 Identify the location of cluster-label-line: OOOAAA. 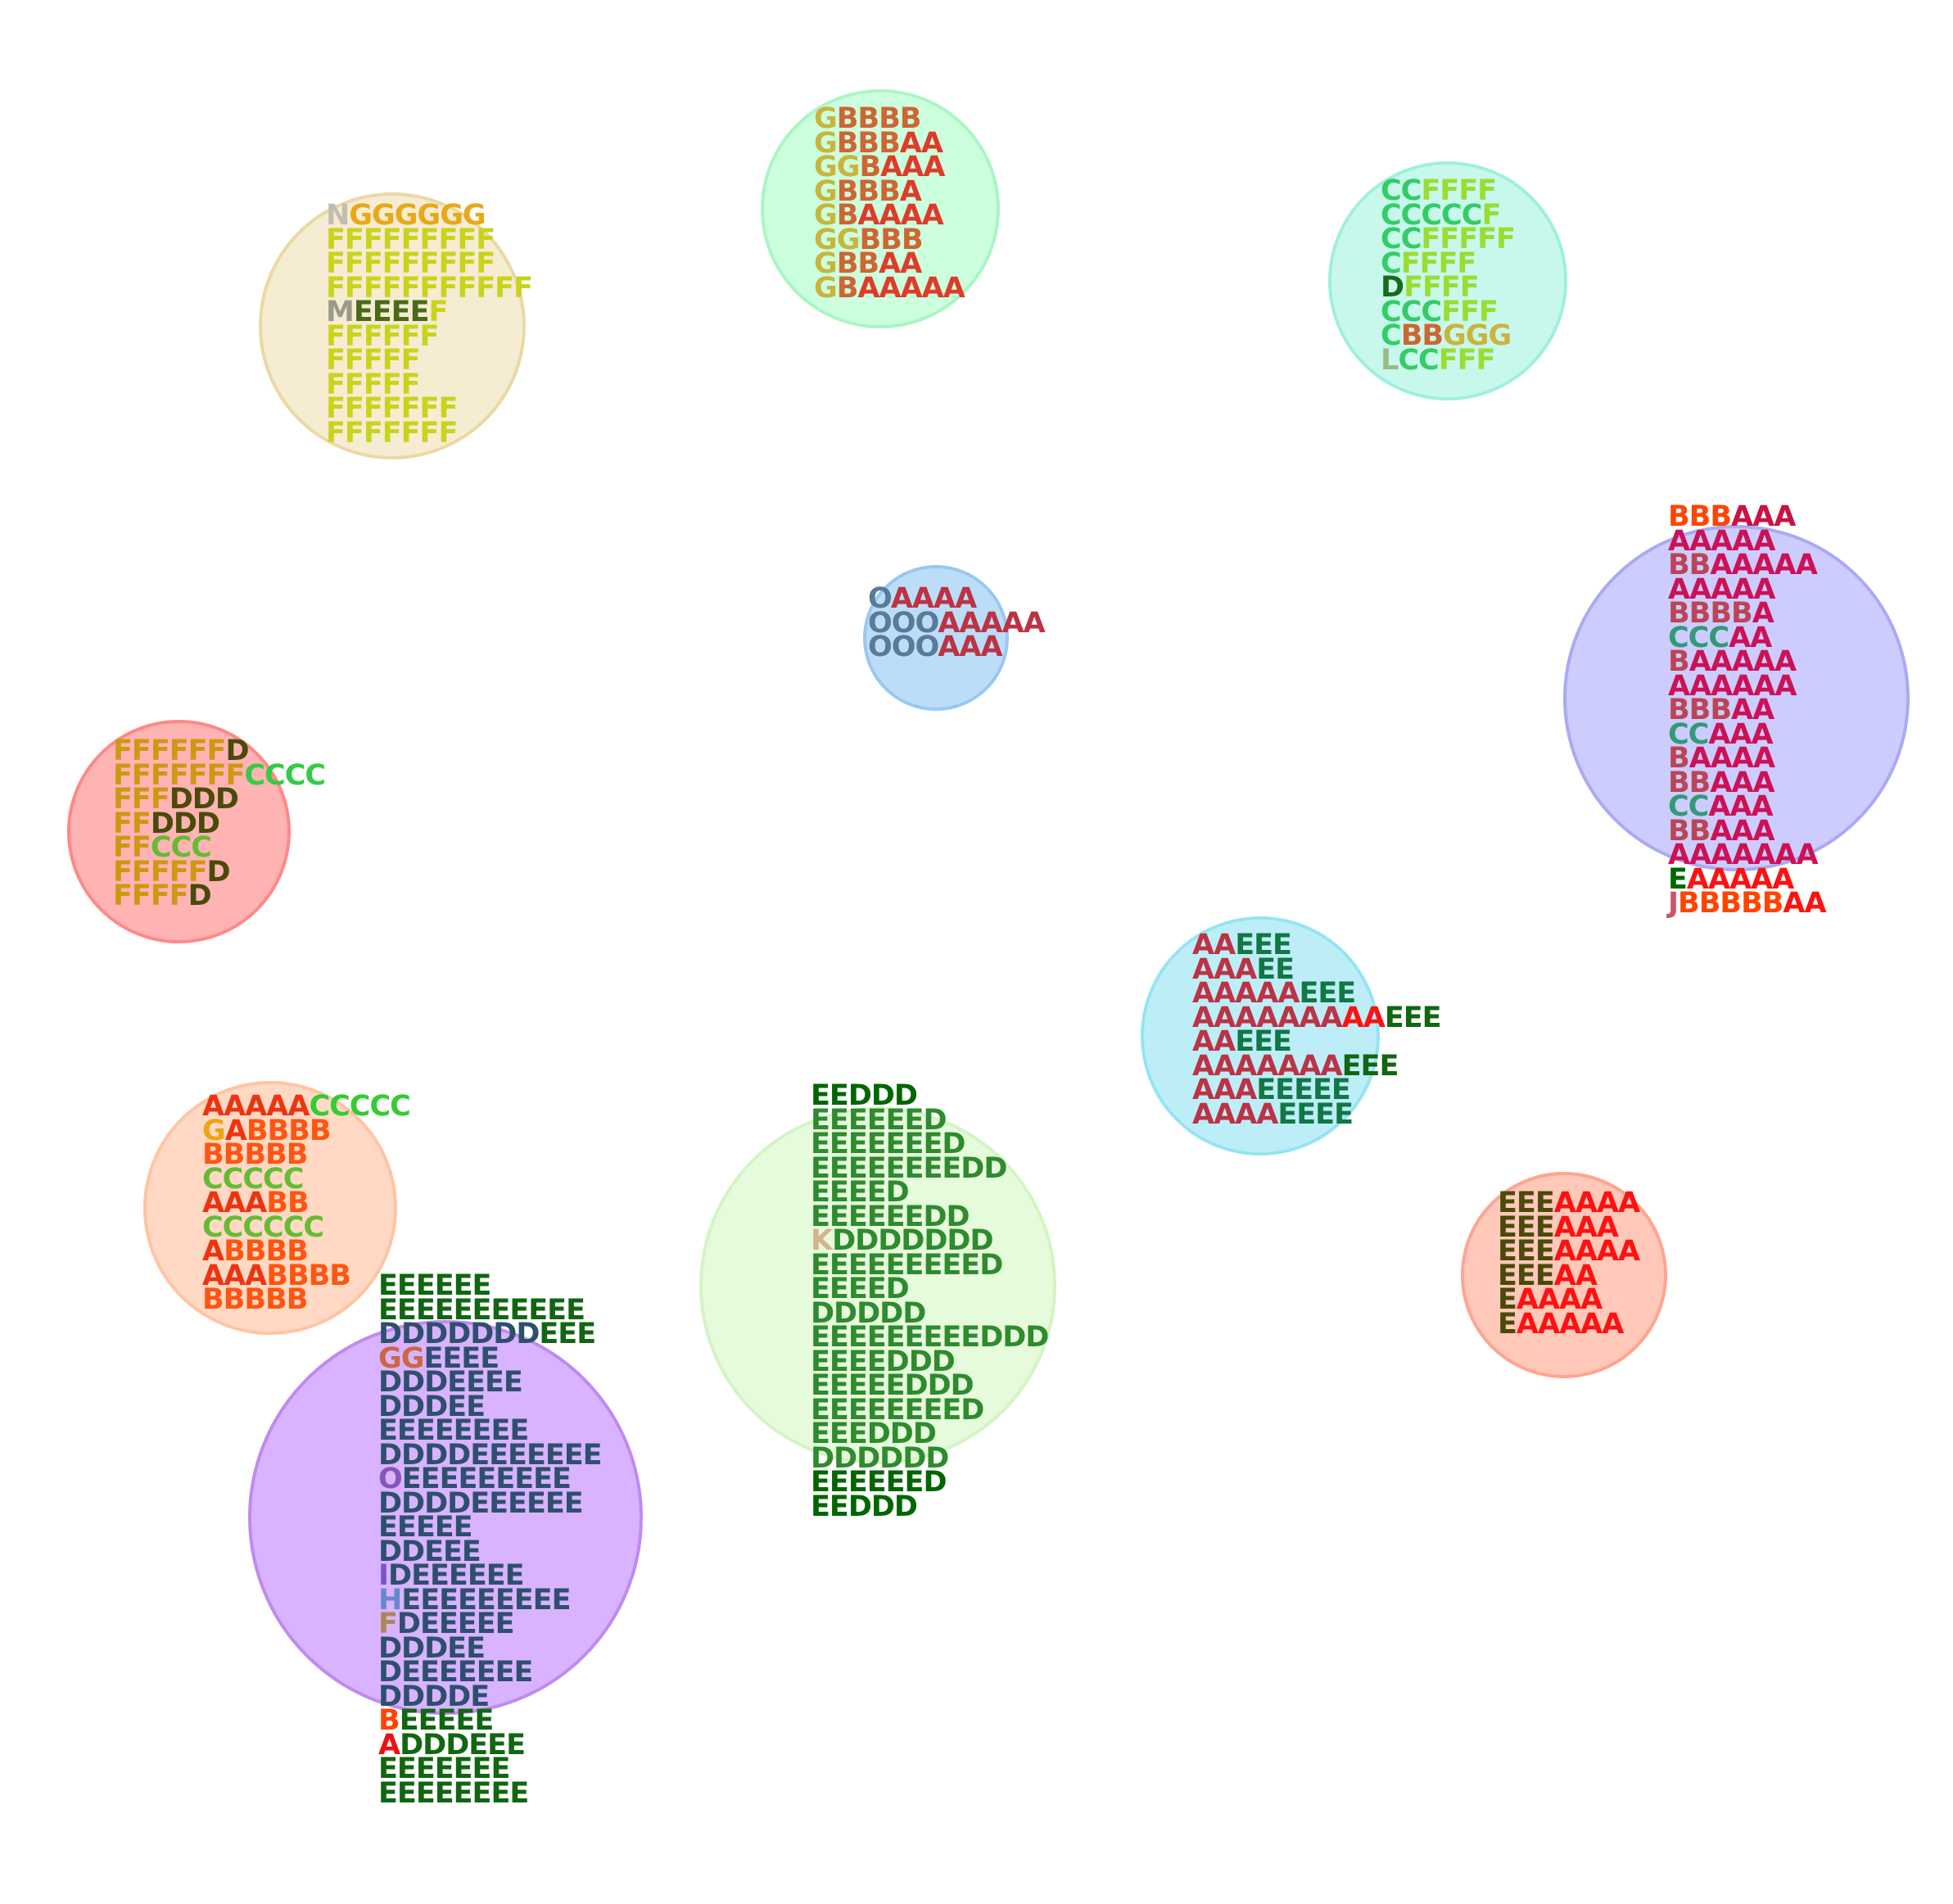
(956, 648).